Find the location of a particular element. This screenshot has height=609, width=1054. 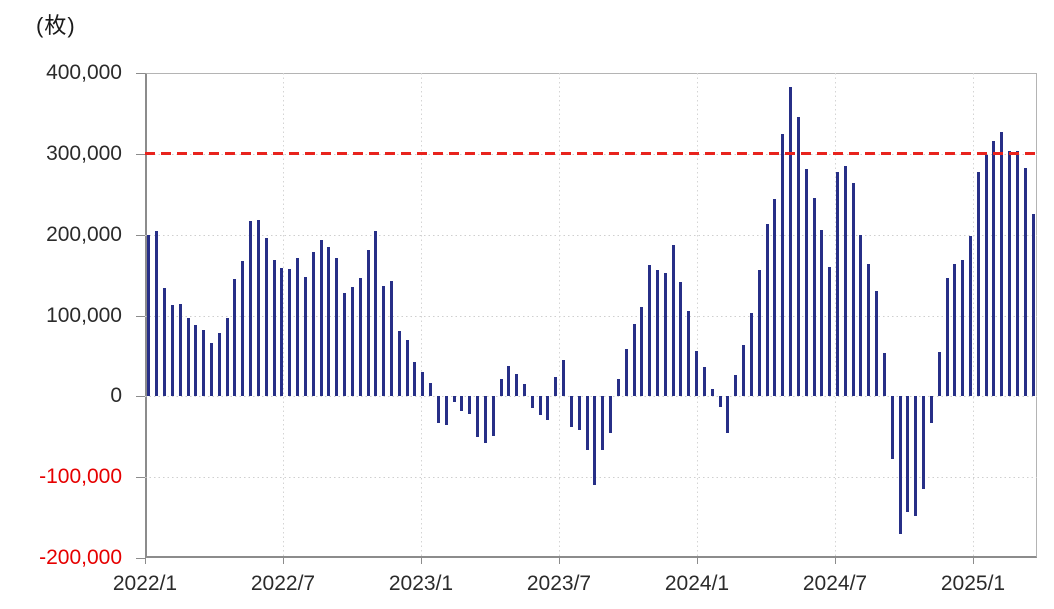

x-axis-label: 2025/1 is located at coordinates (973, 583).